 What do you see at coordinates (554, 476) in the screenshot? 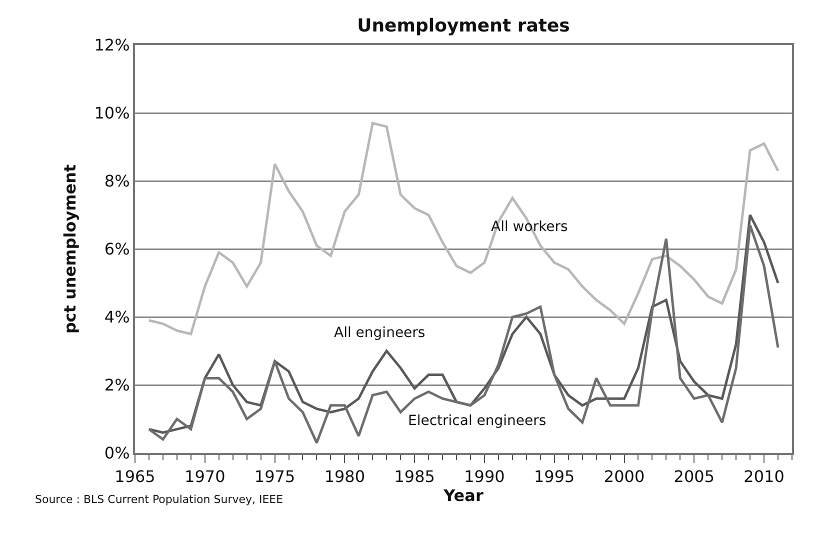
I see `x-tick-label: 1995` at bounding box center [554, 476].